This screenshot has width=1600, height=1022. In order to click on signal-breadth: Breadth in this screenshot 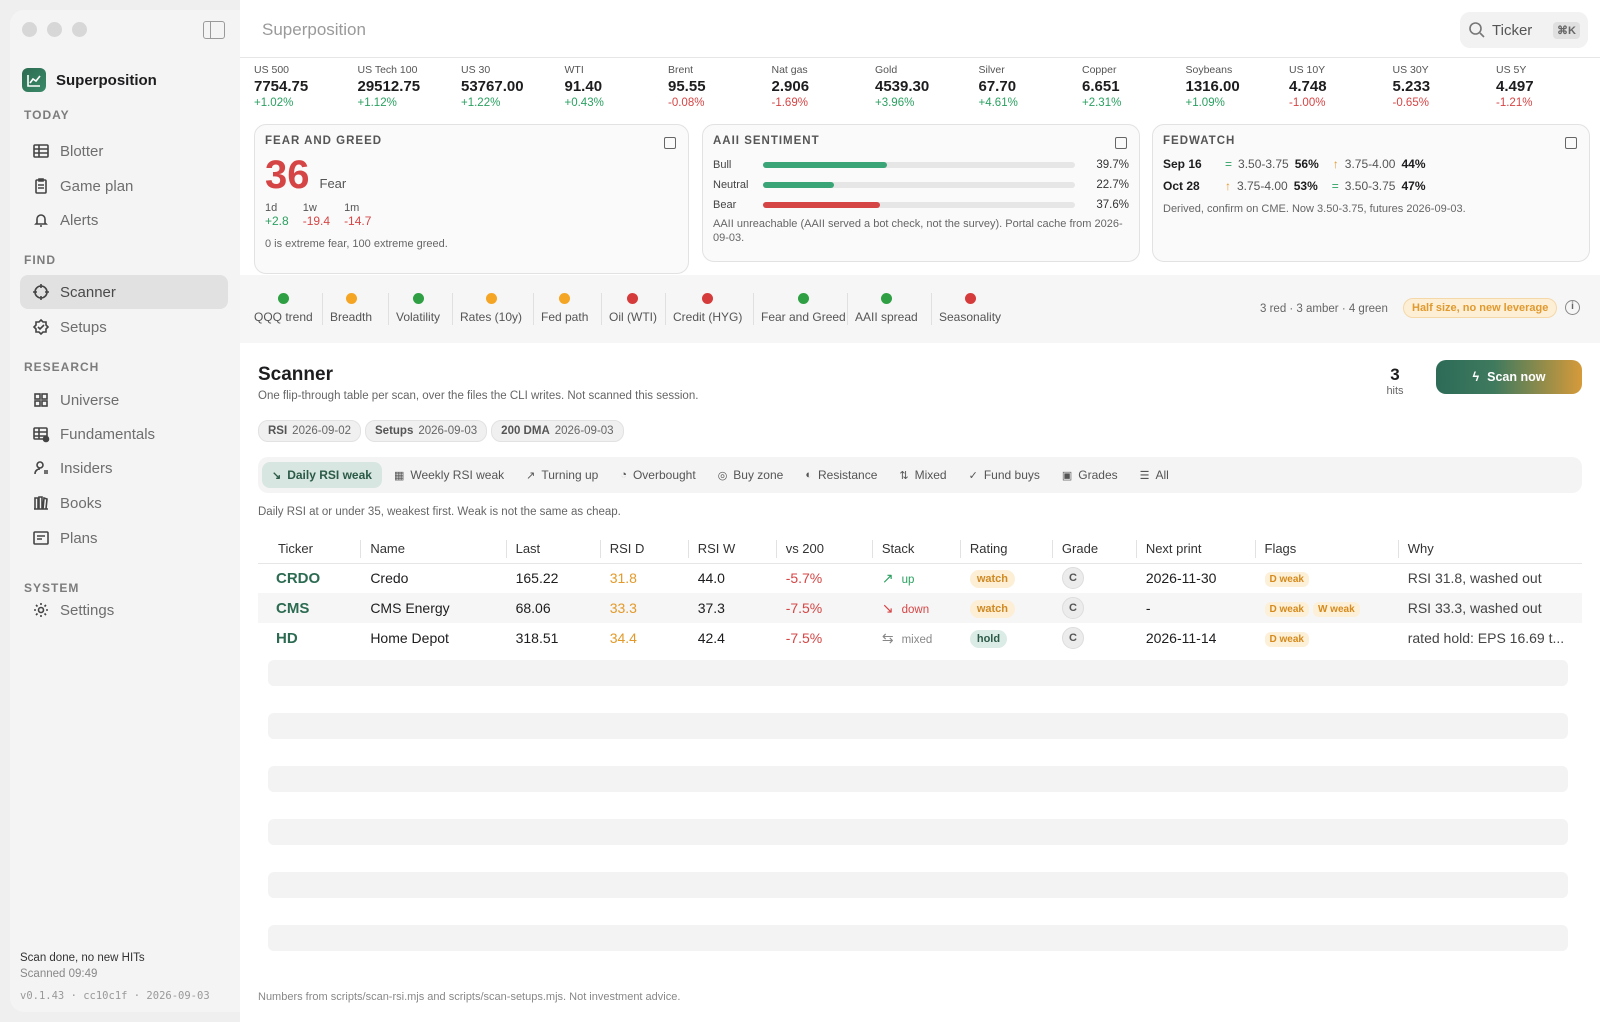, I will do `click(351, 308)`.